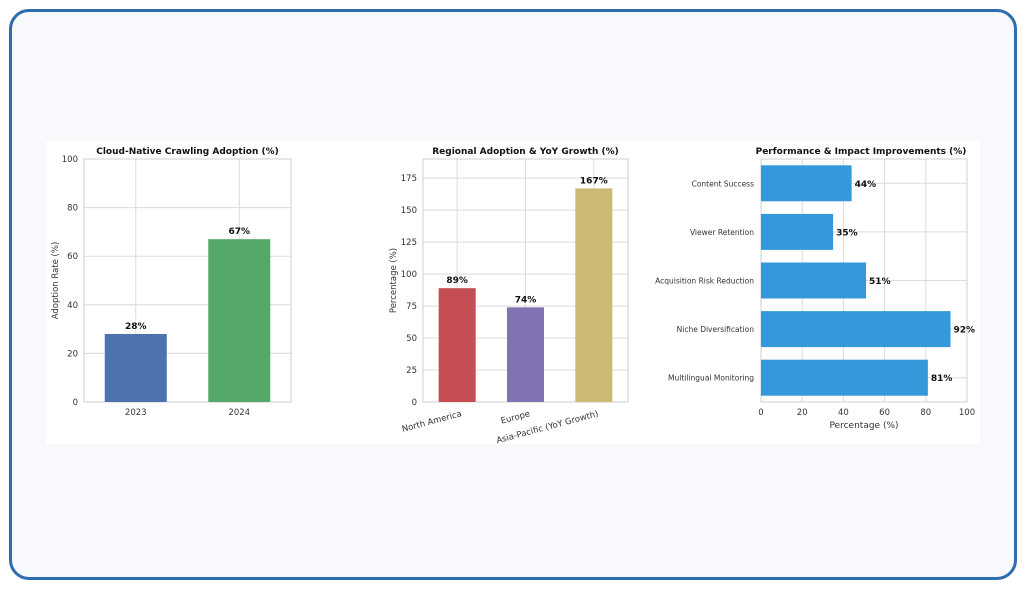 The height and width of the screenshot is (589, 1026). I want to click on chart-title: Performance & Impact Improvements (%), so click(861, 152).